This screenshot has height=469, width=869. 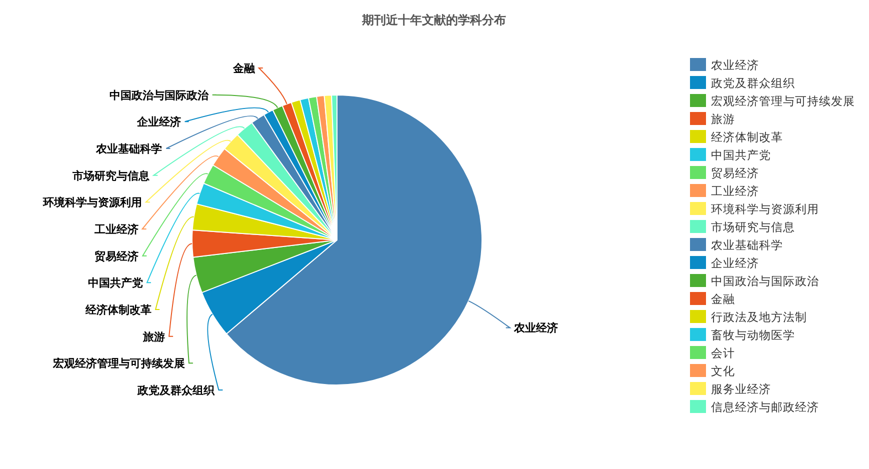 I want to click on slice-label: 工业经济, so click(x=115, y=229).